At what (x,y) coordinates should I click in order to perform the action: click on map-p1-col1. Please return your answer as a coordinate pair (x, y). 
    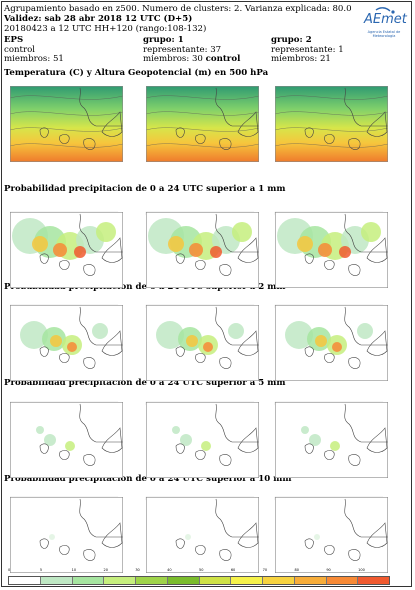
    Looking at the image, I should click on (202, 250).